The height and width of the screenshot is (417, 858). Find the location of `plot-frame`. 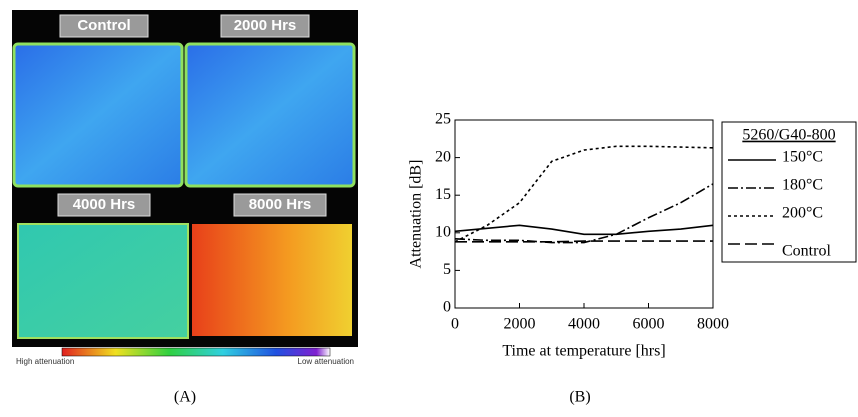

plot-frame is located at coordinates (584, 214).